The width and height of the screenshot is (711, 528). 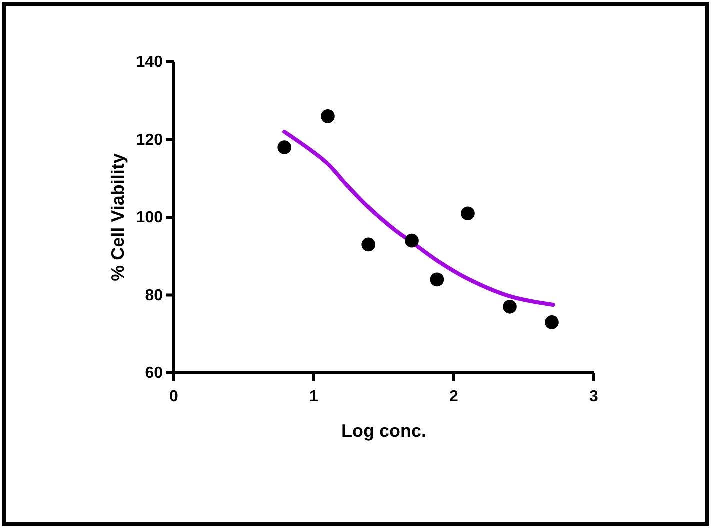 What do you see at coordinates (384, 431) in the screenshot?
I see `x-axis-title: Log conc.` at bounding box center [384, 431].